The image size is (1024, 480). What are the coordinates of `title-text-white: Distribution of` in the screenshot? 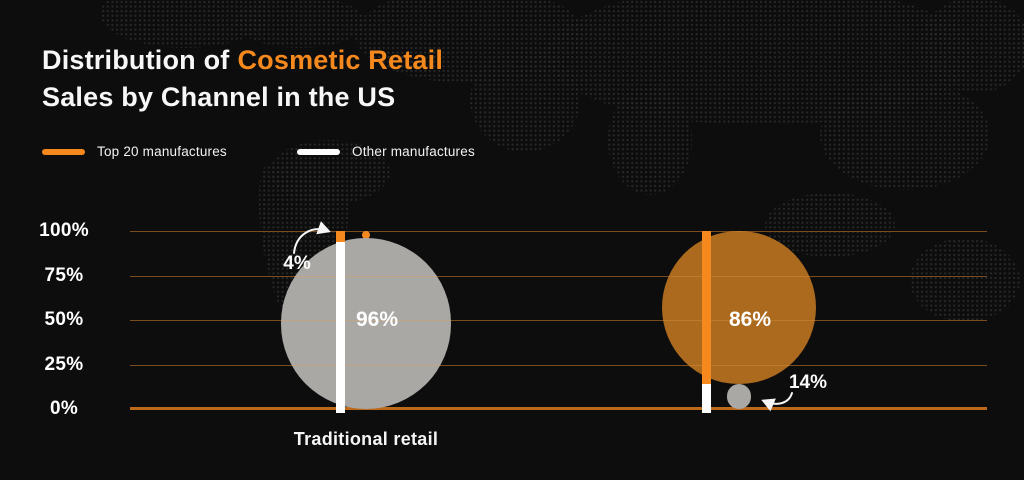 It's located at (136, 60).